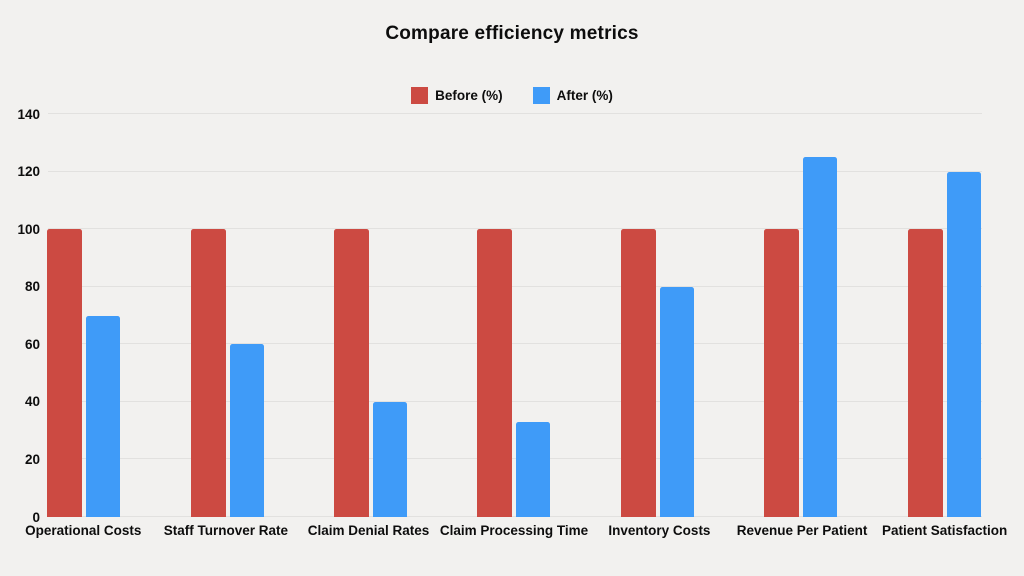 The height and width of the screenshot is (576, 1024). I want to click on y-tick-label: 0, so click(36, 517).